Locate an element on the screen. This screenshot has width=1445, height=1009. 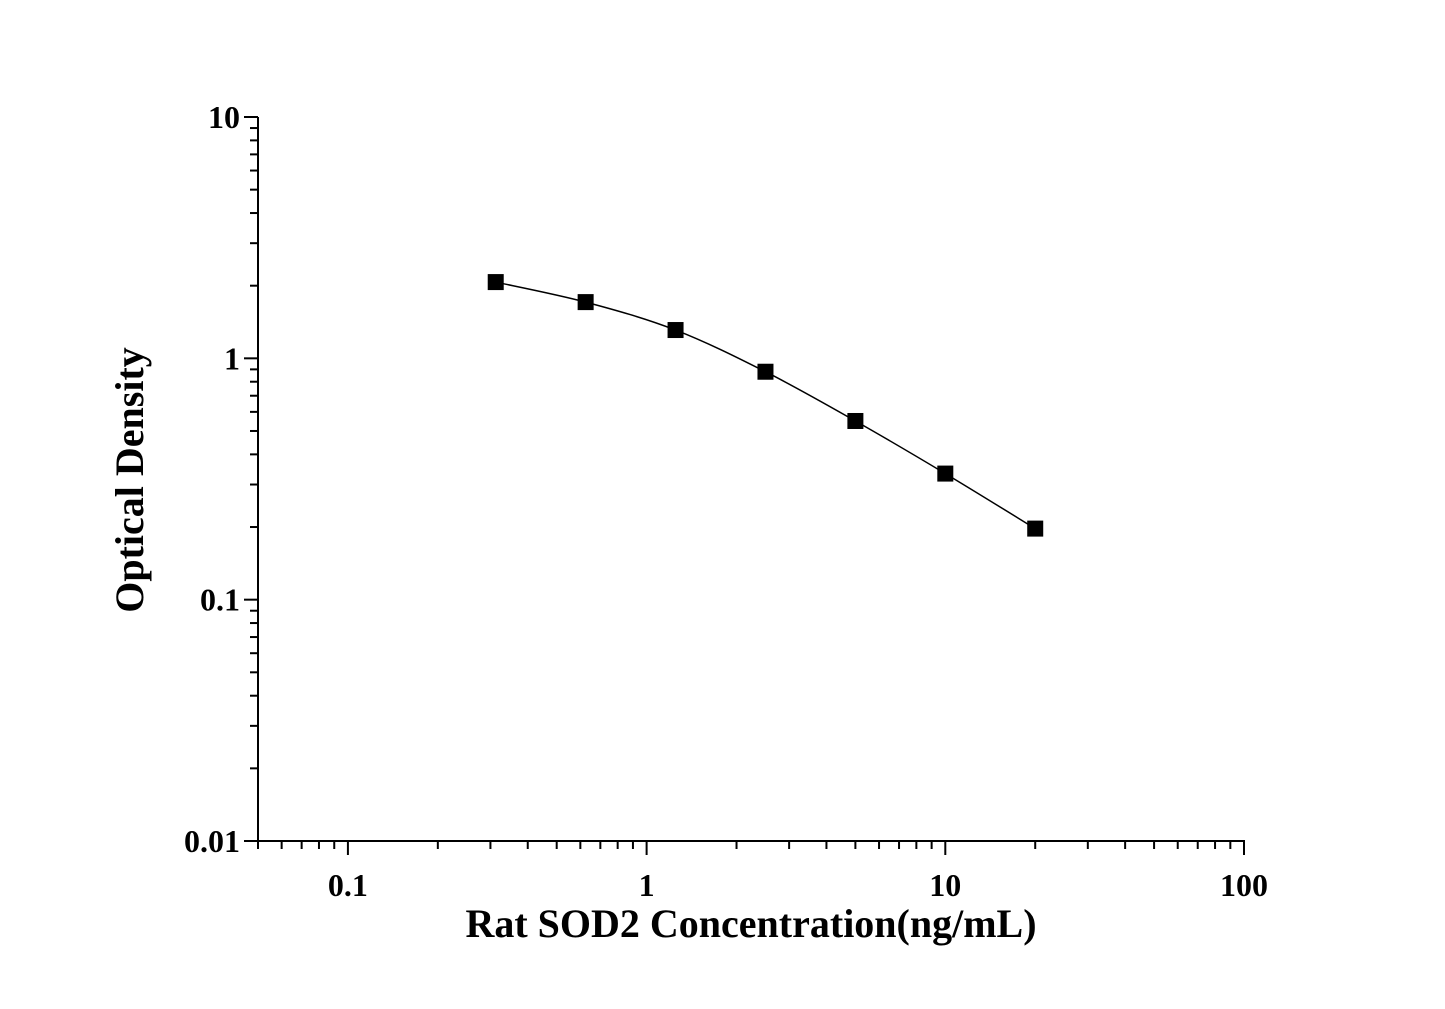
x-tick-label: 10 is located at coordinates (945, 885).